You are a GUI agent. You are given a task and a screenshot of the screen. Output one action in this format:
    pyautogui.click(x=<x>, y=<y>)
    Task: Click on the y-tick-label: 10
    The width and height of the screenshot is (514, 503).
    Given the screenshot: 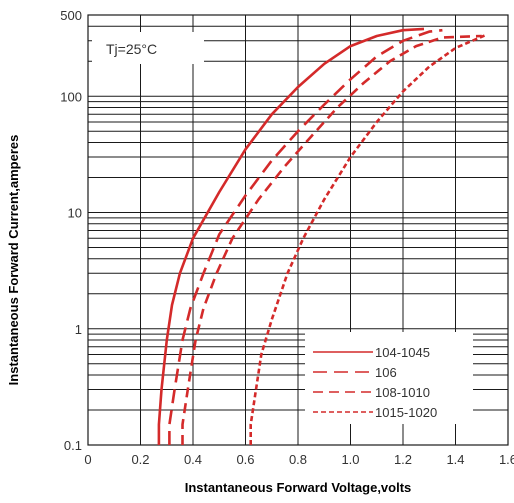 What is the action you would take?
    pyautogui.click(x=75, y=213)
    